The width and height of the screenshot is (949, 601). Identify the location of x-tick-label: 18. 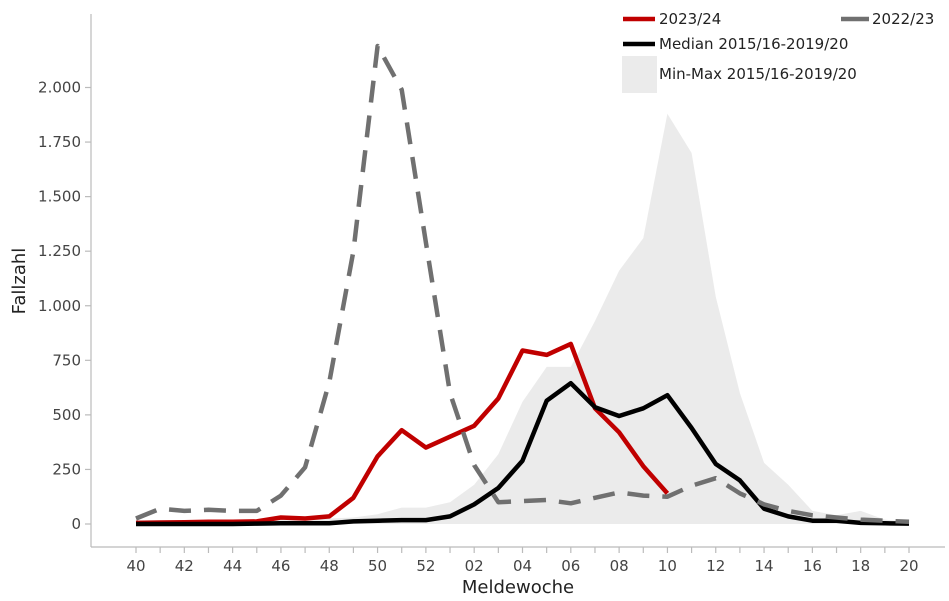
(860, 566).